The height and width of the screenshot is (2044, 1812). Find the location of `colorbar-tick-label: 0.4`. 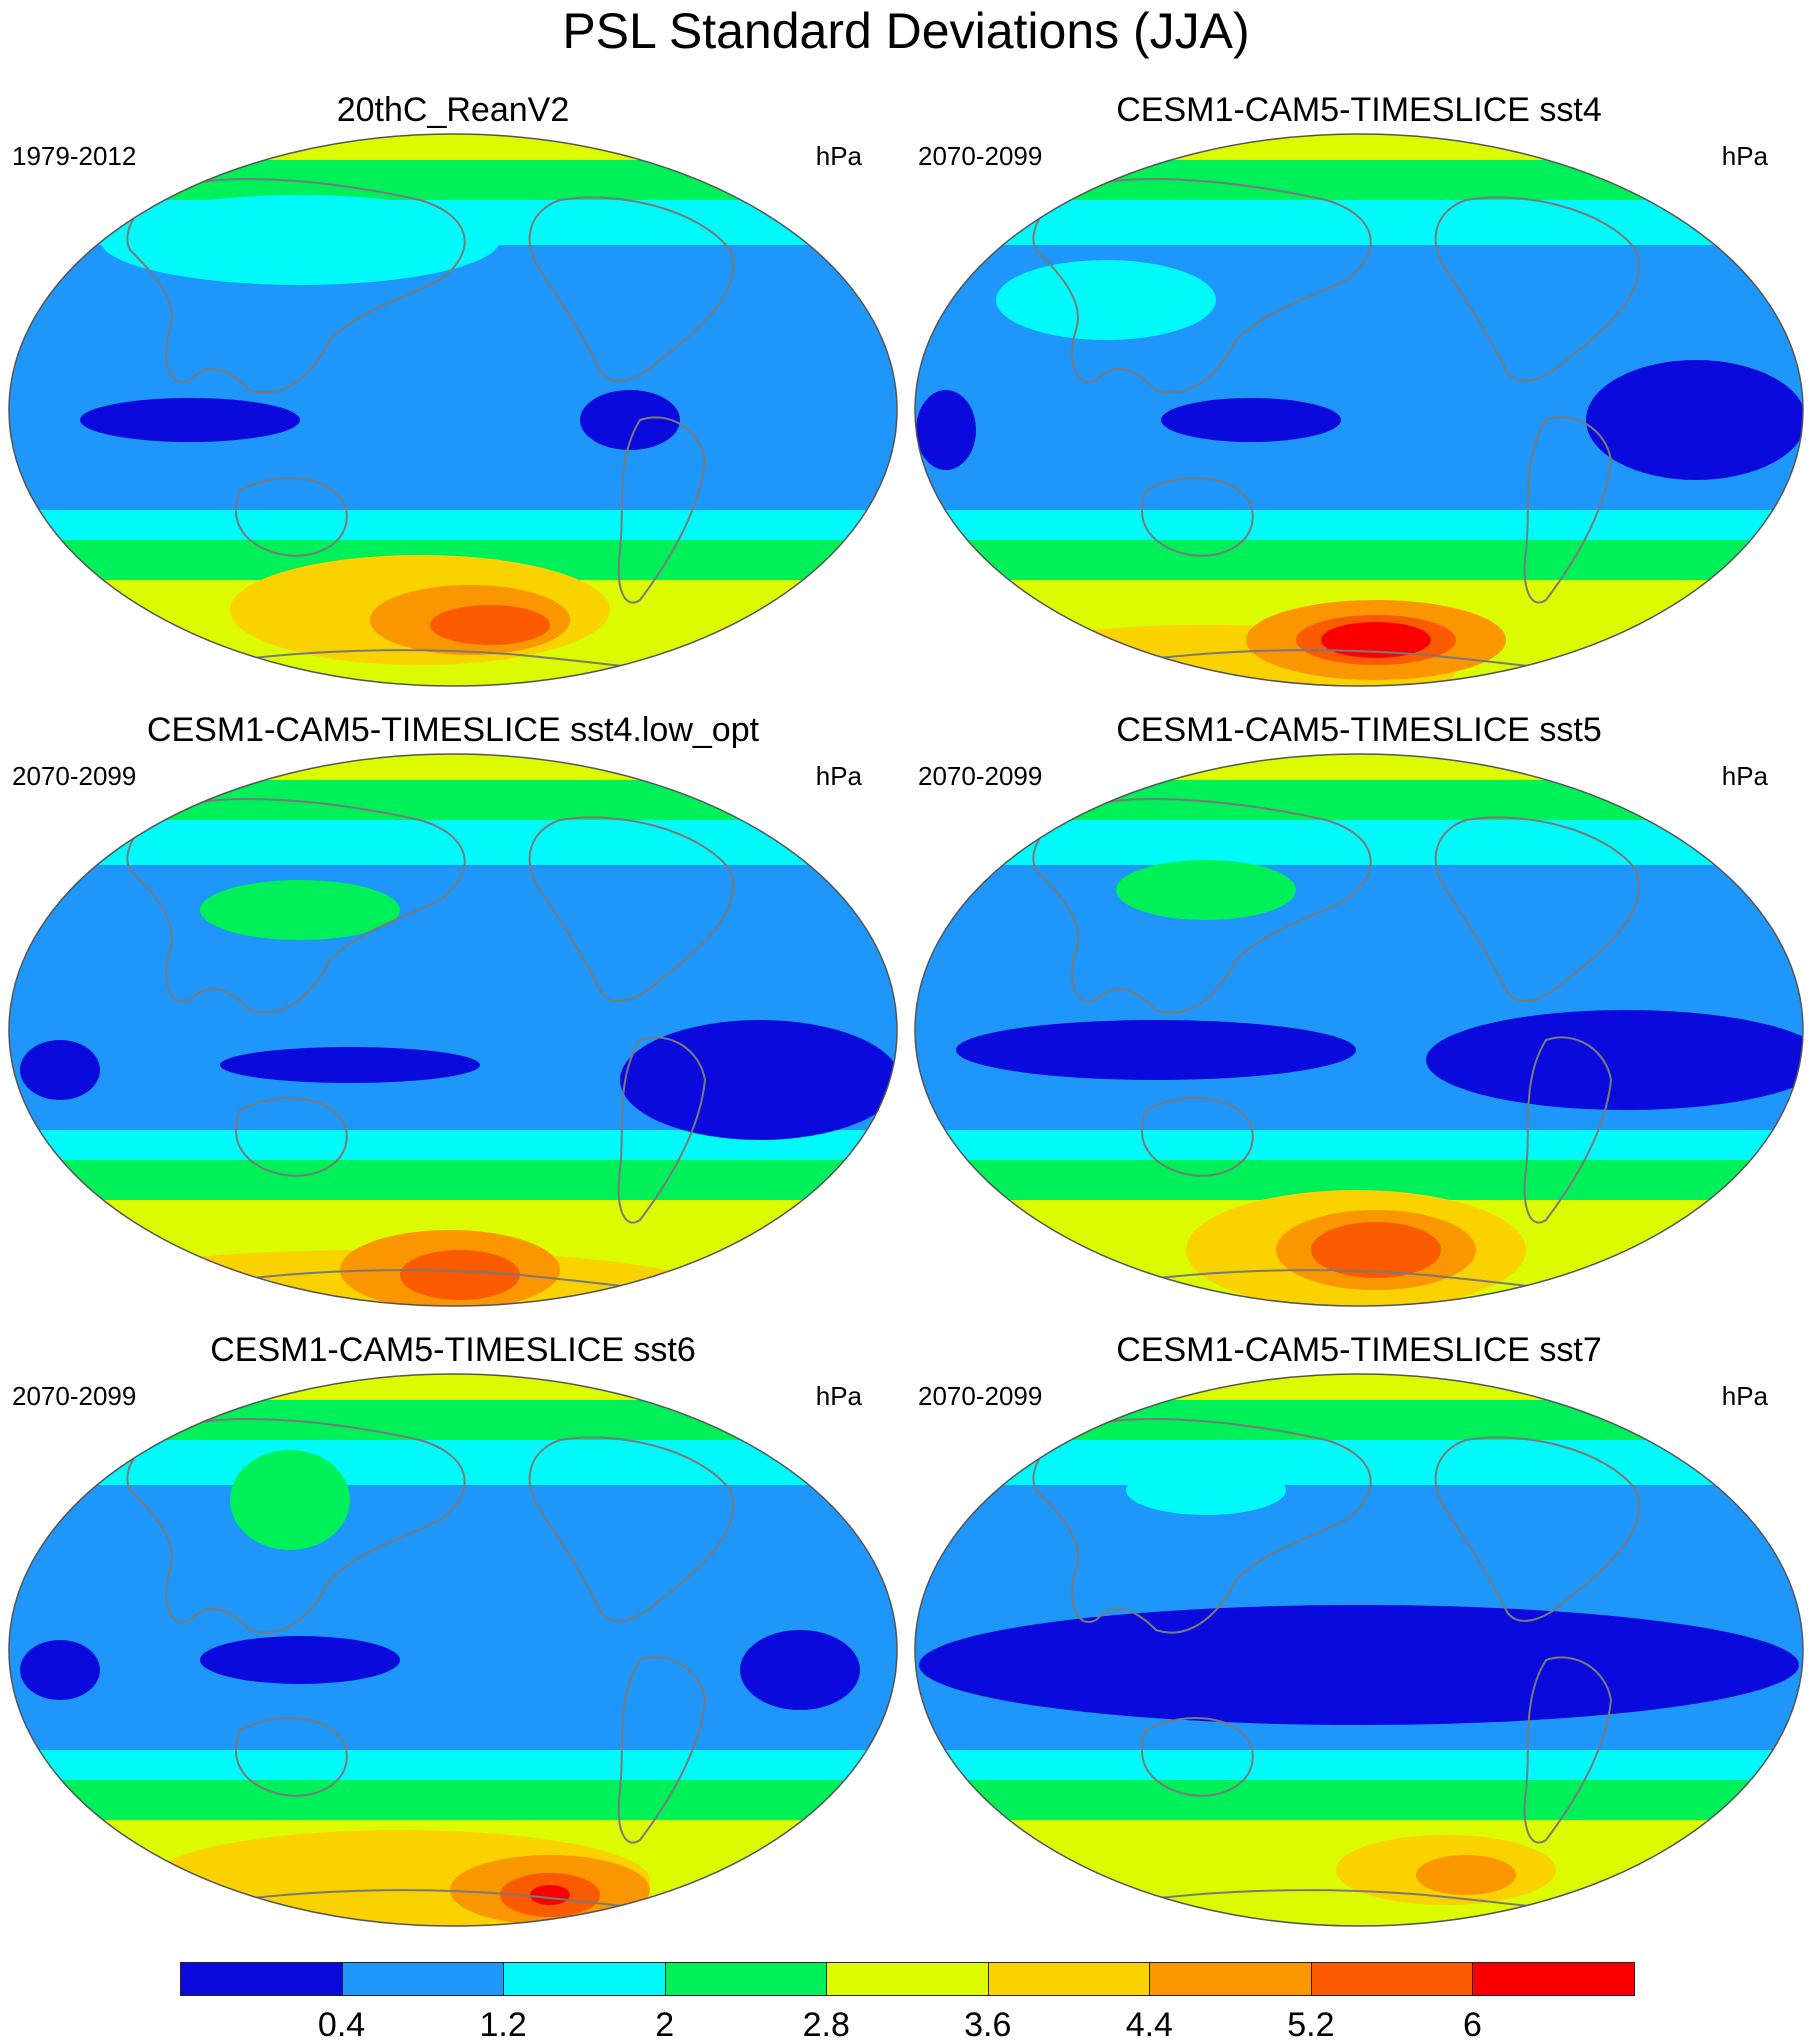

colorbar-tick-label: 0.4 is located at coordinates (341, 2025).